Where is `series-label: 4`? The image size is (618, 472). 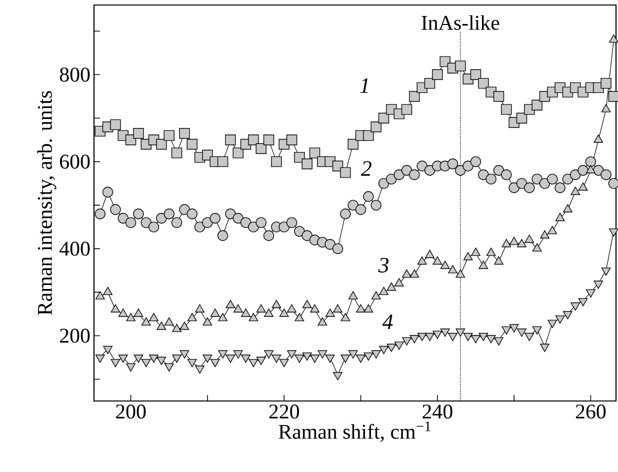 series-label: 4 is located at coordinates (387, 321).